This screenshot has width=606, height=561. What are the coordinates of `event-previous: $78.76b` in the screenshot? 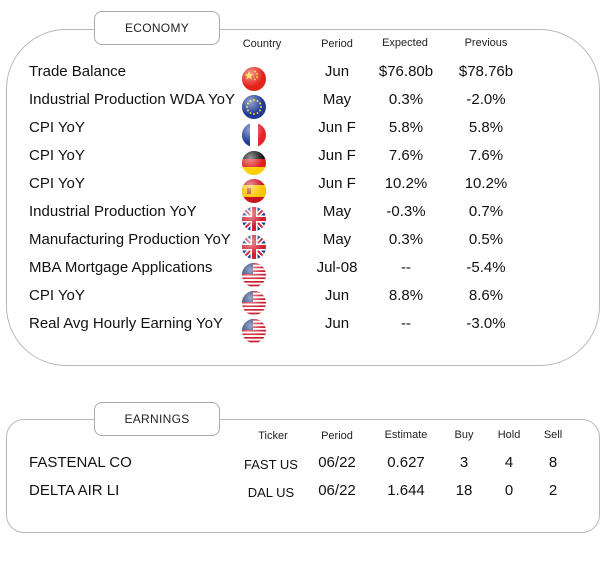 It's located at (486, 71).